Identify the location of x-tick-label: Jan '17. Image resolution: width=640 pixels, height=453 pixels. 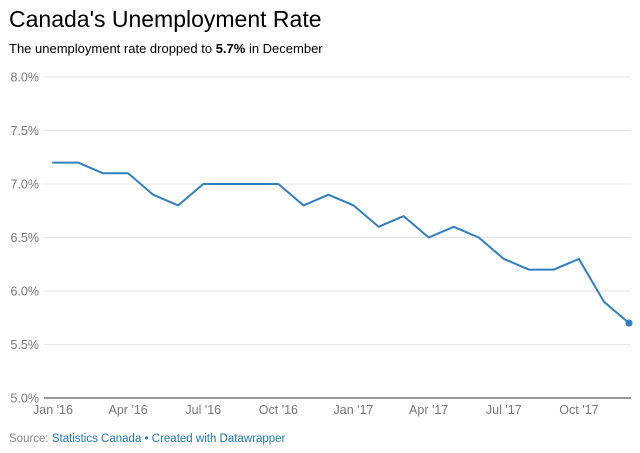
(354, 410).